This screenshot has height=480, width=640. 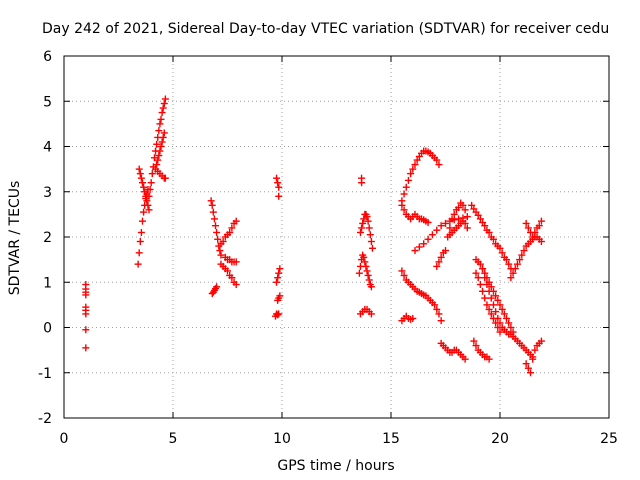 I want to click on x-tick-label: 20, so click(x=500, y=439).